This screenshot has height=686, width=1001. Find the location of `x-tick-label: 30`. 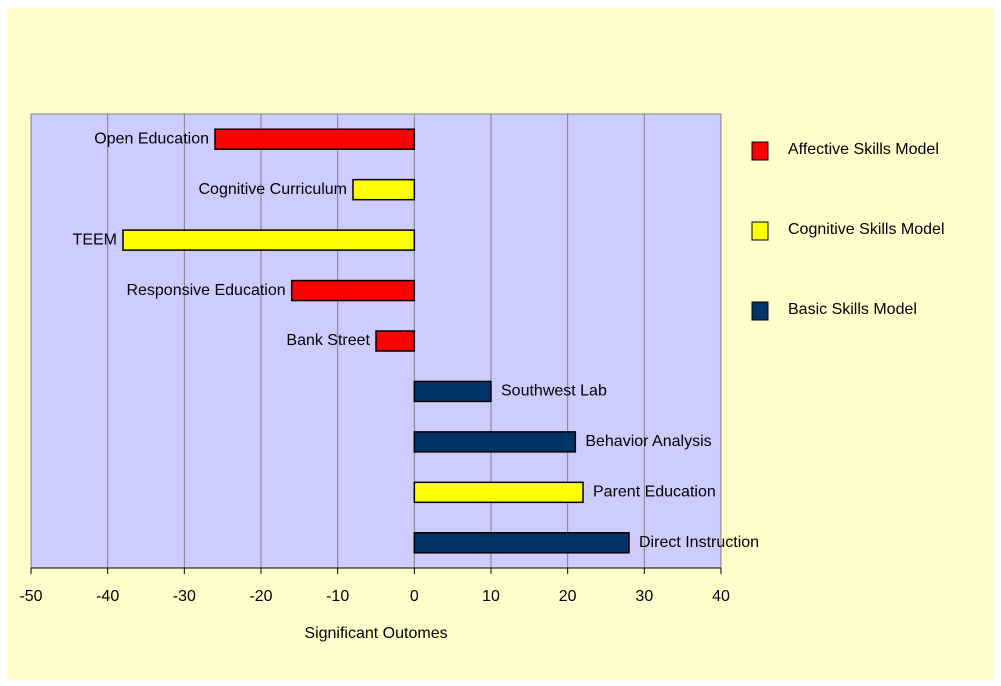

x-tick-label: 30 is located at coordinates (644, 596).